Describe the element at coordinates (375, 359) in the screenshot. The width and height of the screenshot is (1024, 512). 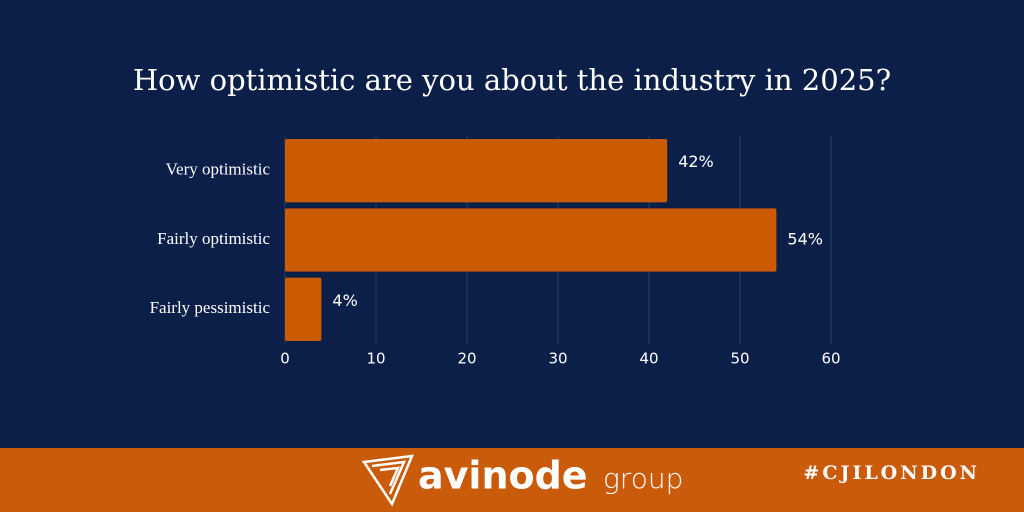
I see `x-tick-label: 10` at that location.